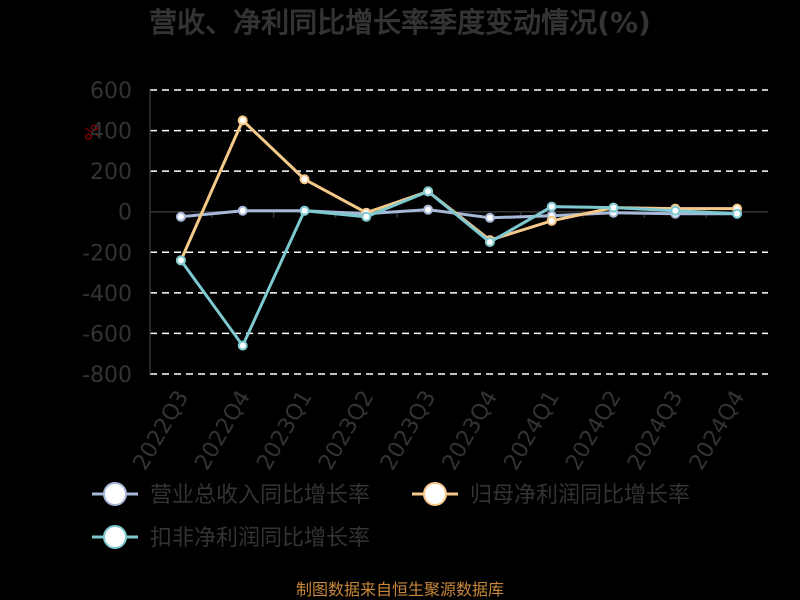 Image resolution: width=800 pixels, height=600 pixels. Describe the element at coordinates (580, 495) in the screenshot. I see `legend-label: 归母净利润同比增长率` at that location.